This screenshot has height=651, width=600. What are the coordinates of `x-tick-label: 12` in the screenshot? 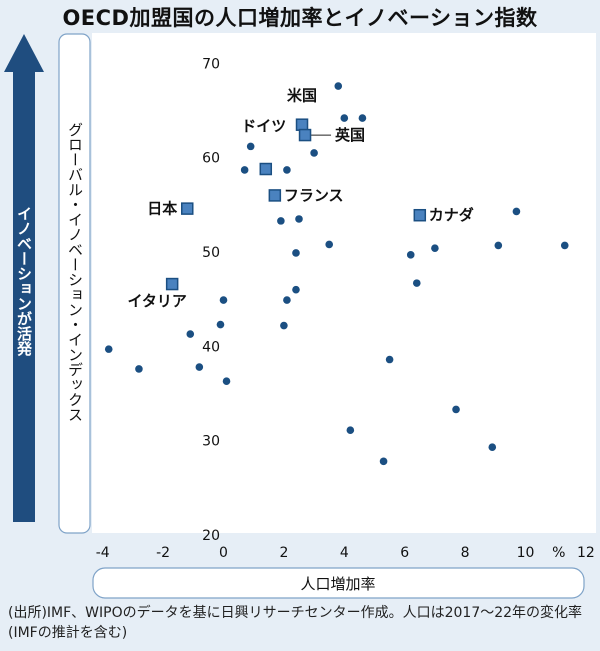 It's located at (586, 553).